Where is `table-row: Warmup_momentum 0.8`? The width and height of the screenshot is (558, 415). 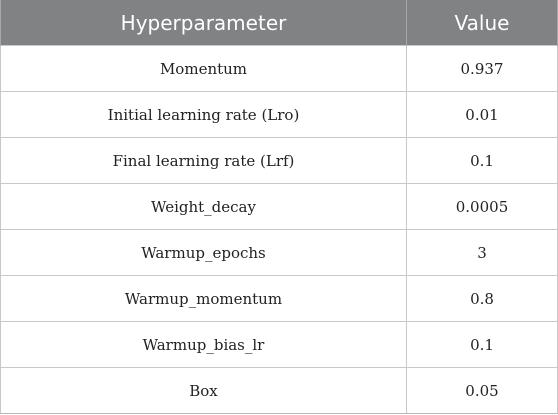 table-row: Warmup_momentum 0.8 is located at coordinates (279, 298).